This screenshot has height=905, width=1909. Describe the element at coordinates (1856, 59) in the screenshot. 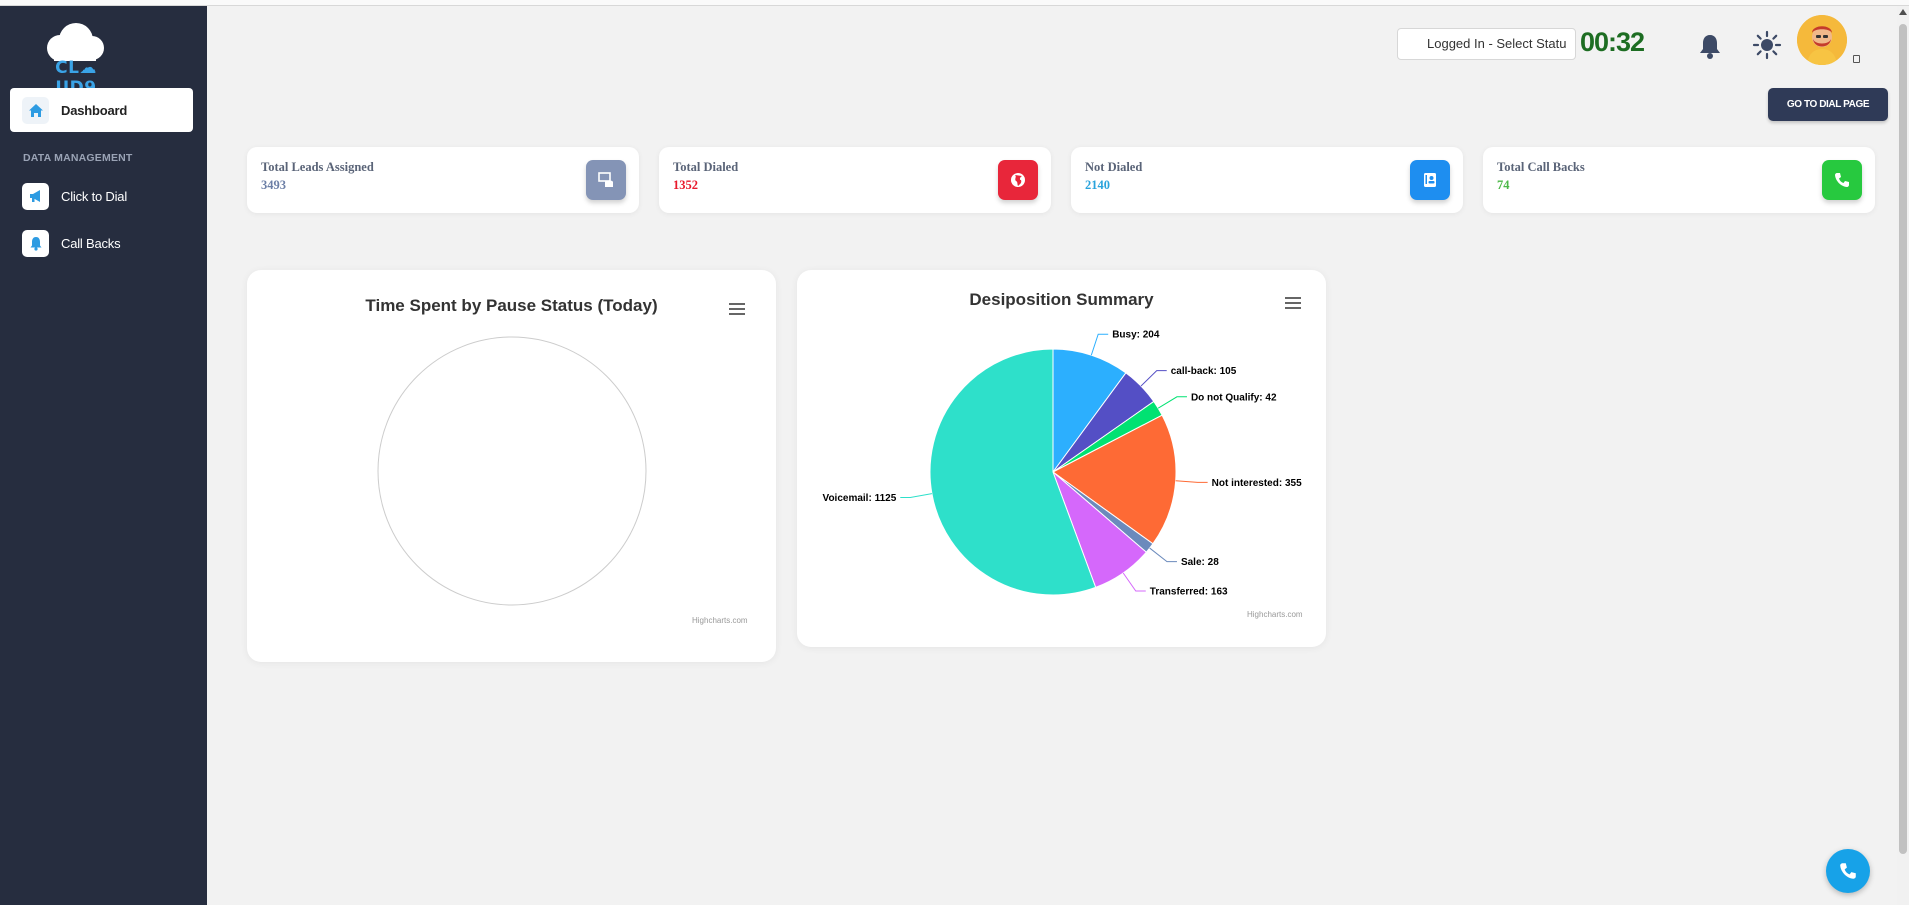

I see `device-icon` at that location.